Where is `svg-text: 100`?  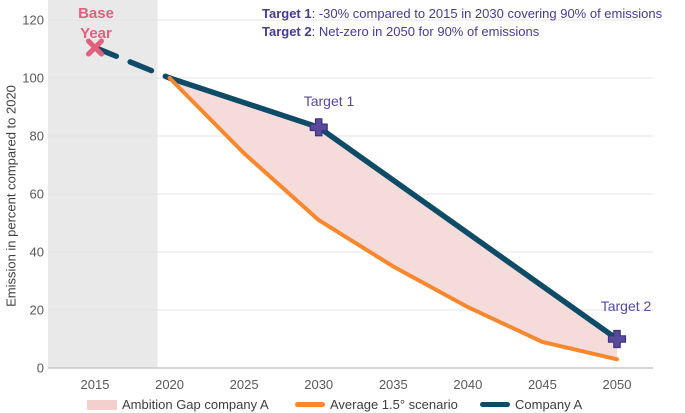
svg-text: 100 is located at coordinates (33, 78).